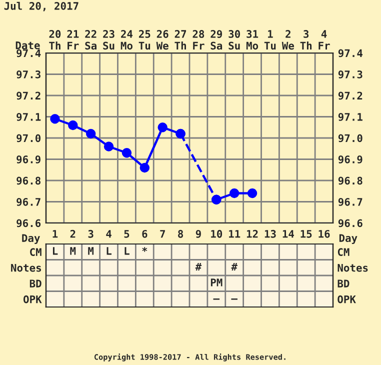 Image resolution: width=381 pixels, height=365 pixels. I want to click on y-tick-label: 96.6, so click(28, 223).